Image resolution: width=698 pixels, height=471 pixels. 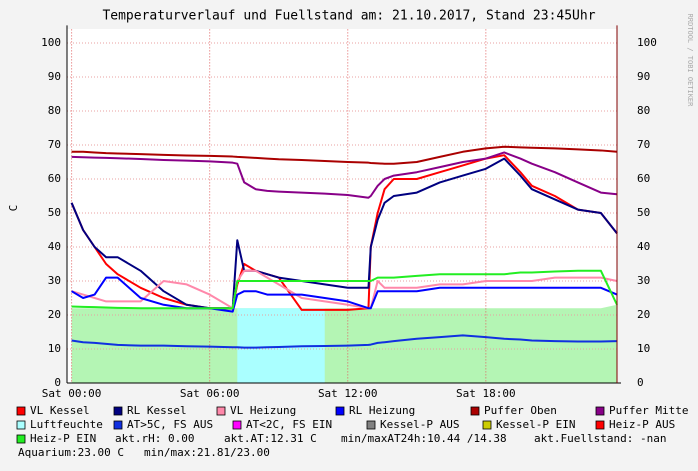 What do you see at coordinates (63, 438) in the screenshot?
I see `legend-label: Heiz-P EIN` at bounding box center [63, 438].